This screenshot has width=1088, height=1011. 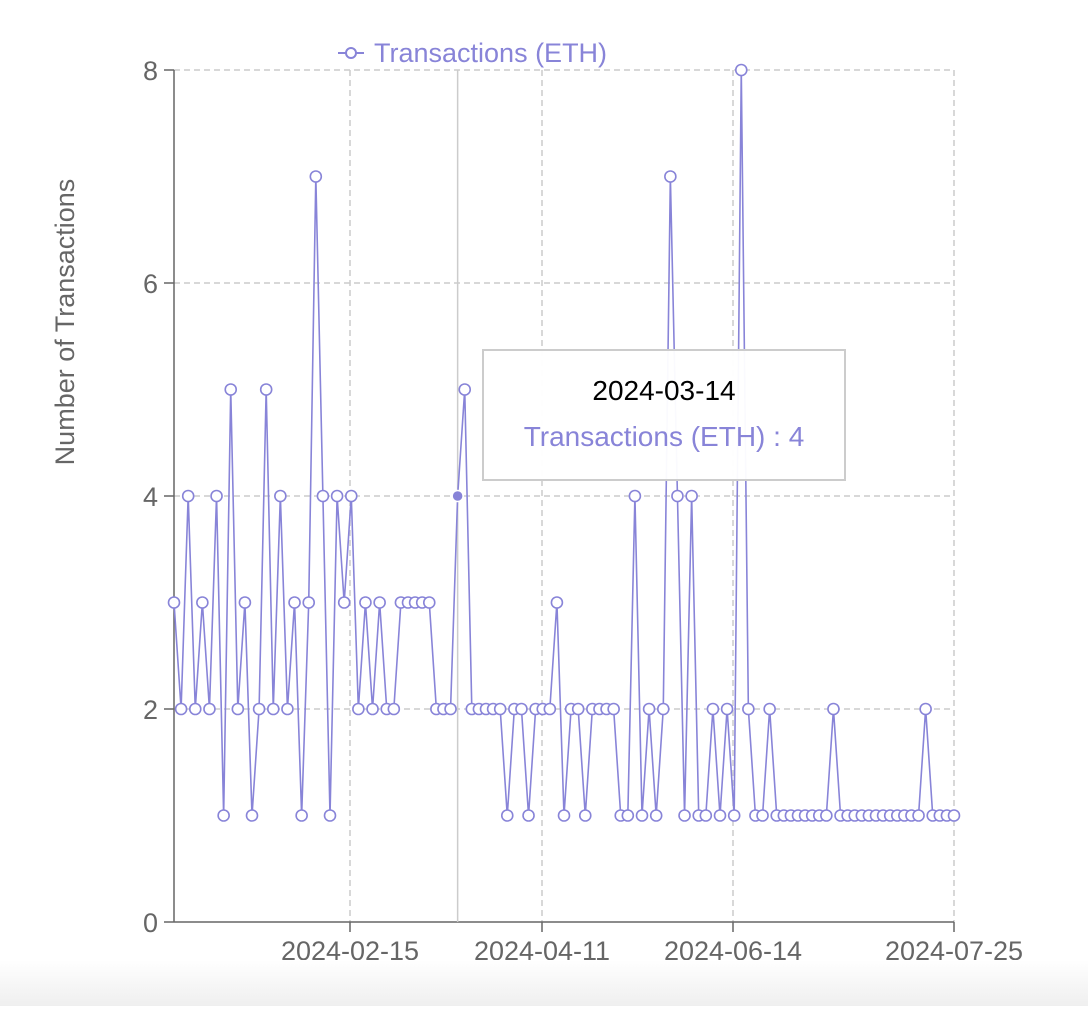 I want to click on legend: Transactions (ETH), so click(x=472, y=53).